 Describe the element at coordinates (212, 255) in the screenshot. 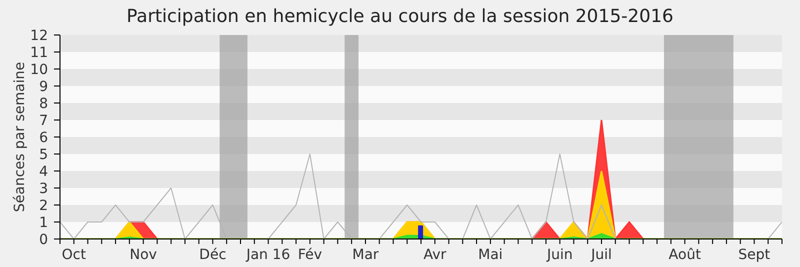

I see `x-tick-label: Déc` at that location.